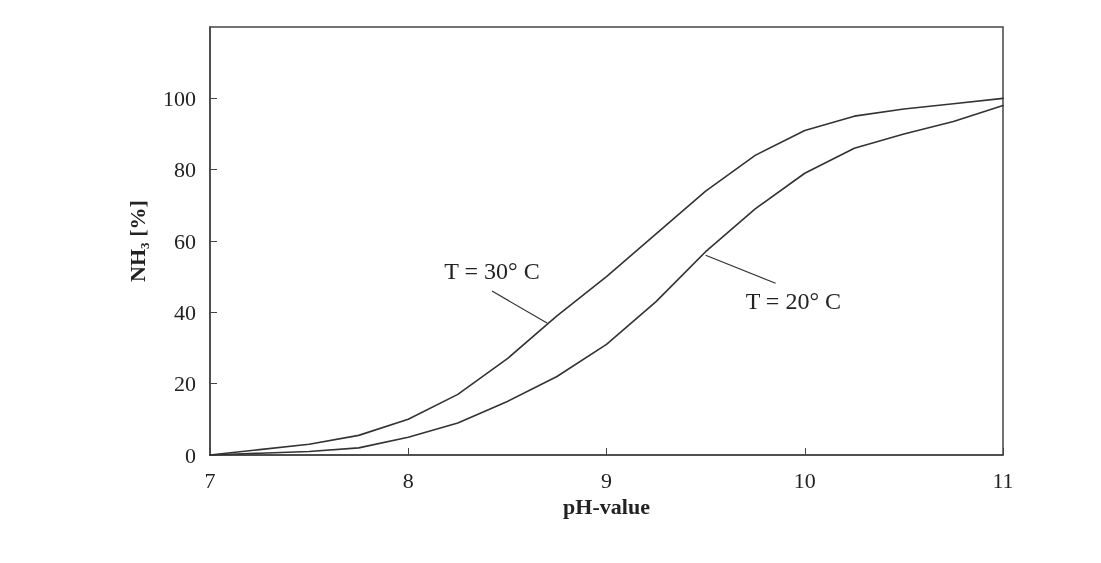 This screenshot has height=563, width=1101. I want to click on y-tick-label: 60, so click(185, 241).